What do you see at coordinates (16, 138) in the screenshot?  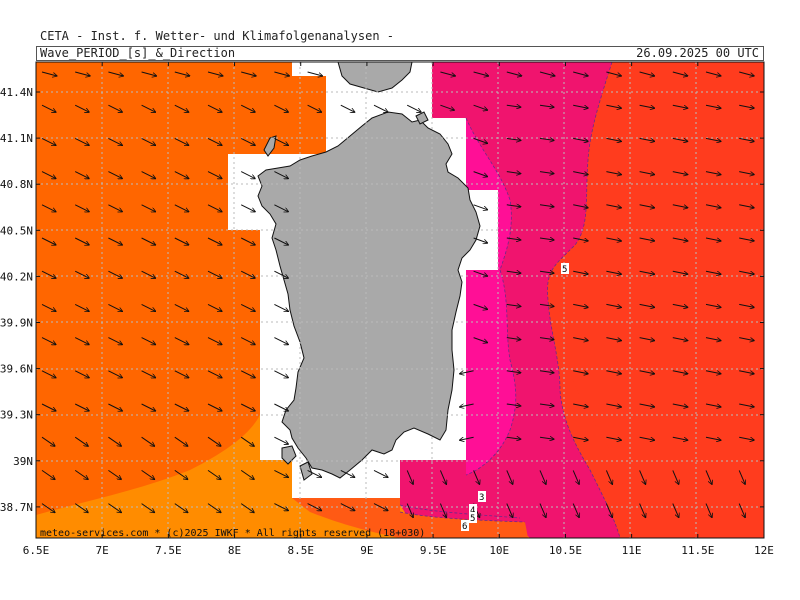 I see `y-tick-label: 41.1N` at bounding box center [16, 138].